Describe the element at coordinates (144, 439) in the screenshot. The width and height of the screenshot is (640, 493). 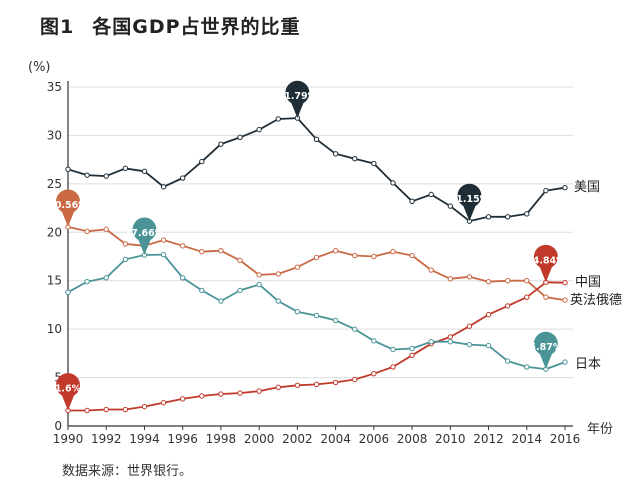
I see `x-tick-label: 1994` at that location.